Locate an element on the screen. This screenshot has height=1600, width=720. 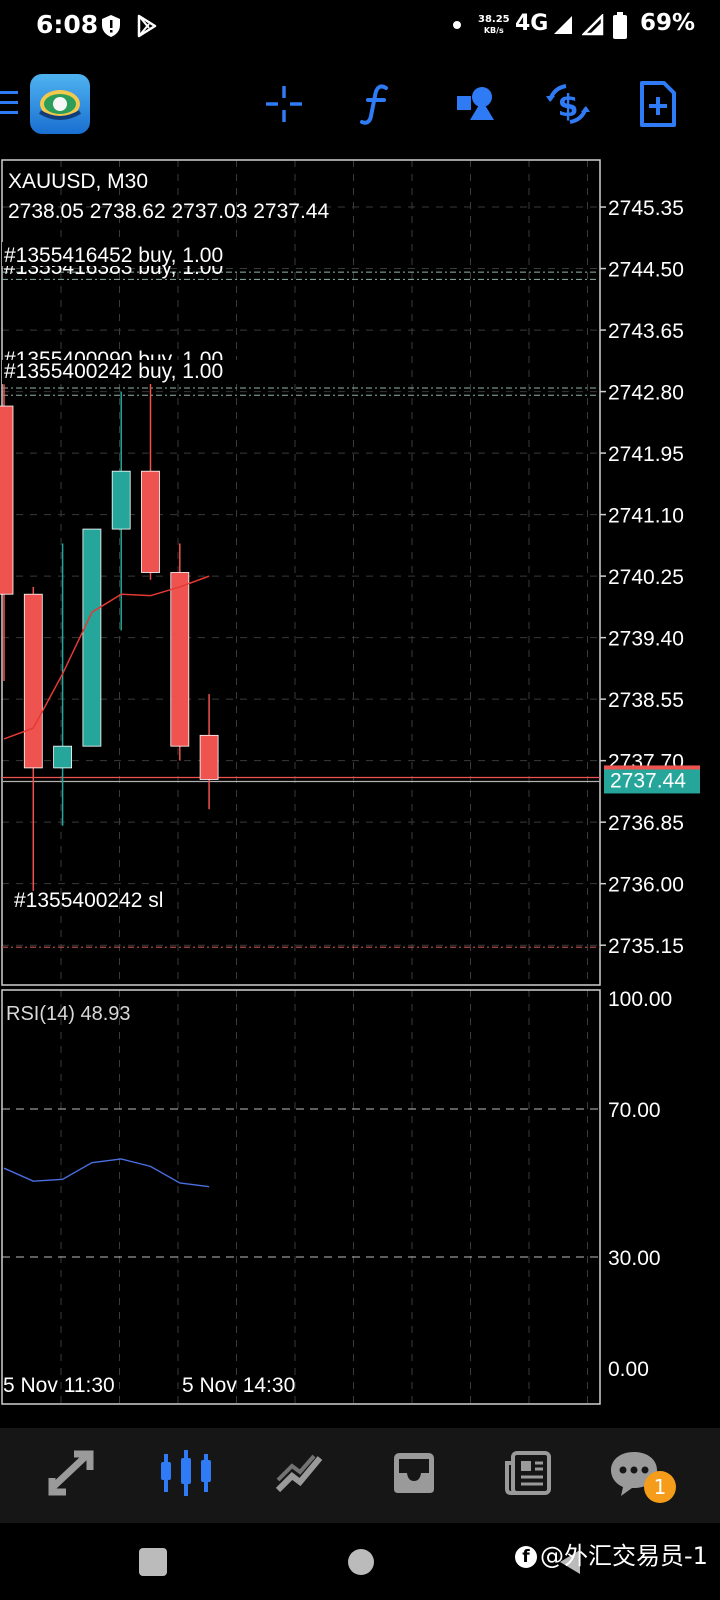
current-price-tag-accent is located at coordinates (652, 767).